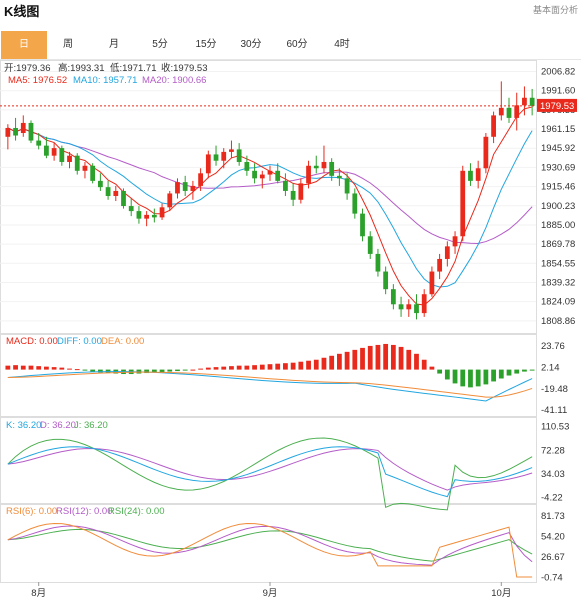 This screenshot has width=581, height=600. I want to click on rsi6-line, so click(270, 550).